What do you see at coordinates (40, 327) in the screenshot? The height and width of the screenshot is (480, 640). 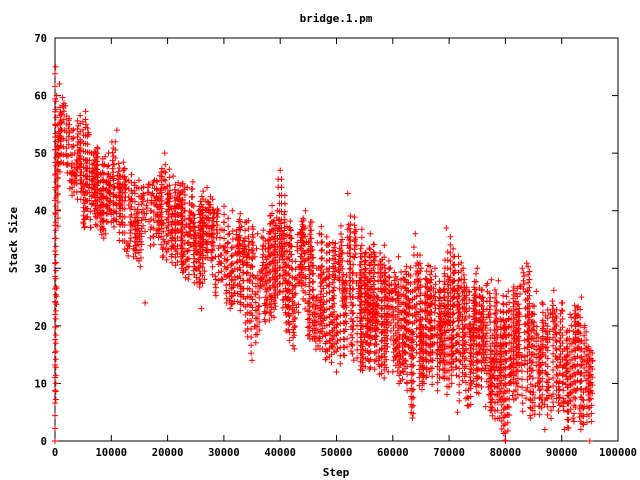 I see `y-tick-label: 20` at bounding box center [40, 327].